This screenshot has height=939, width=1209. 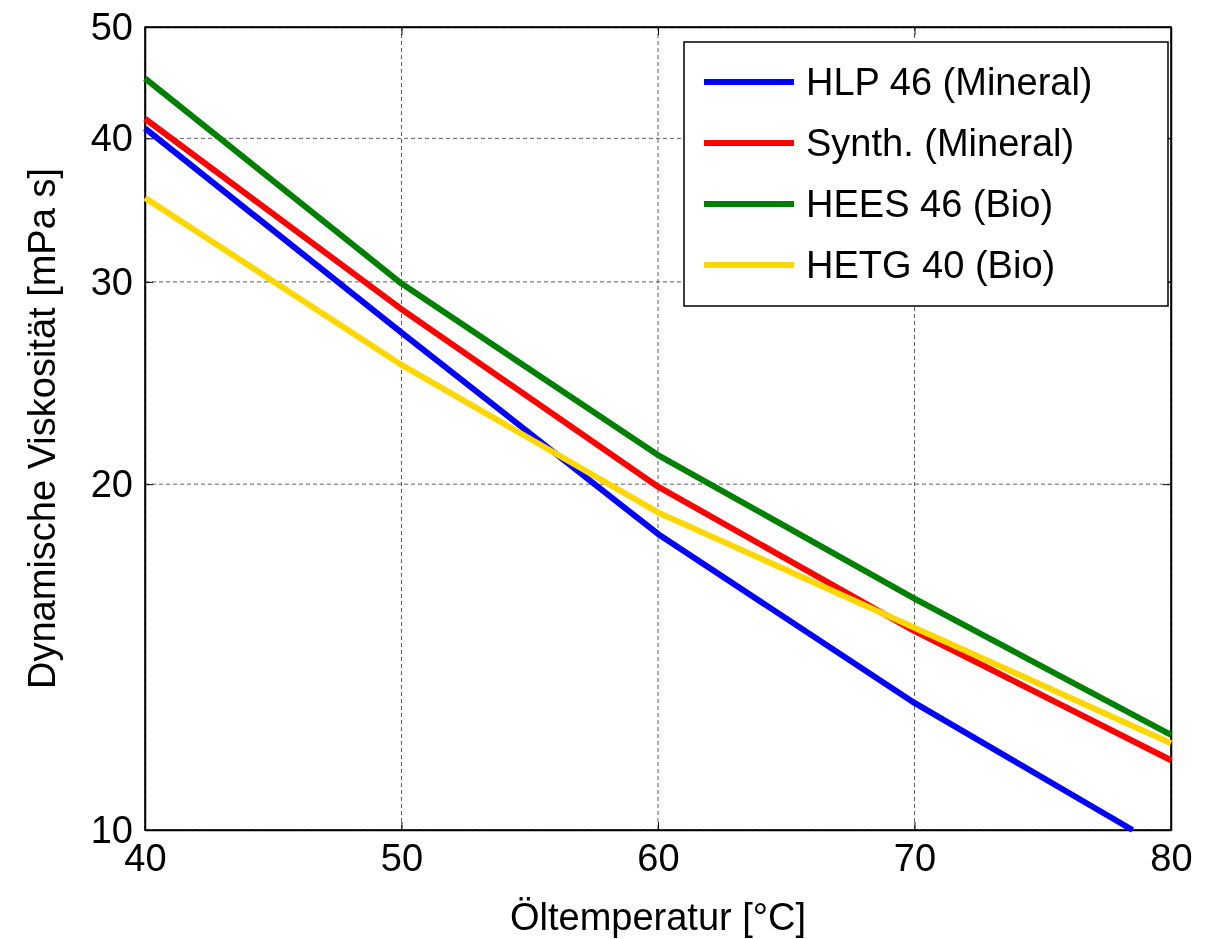 What do you see at coordinates (402, 857) in the screenshot?
I see `x-tick-label: 50` at bounding box center [402, 857].